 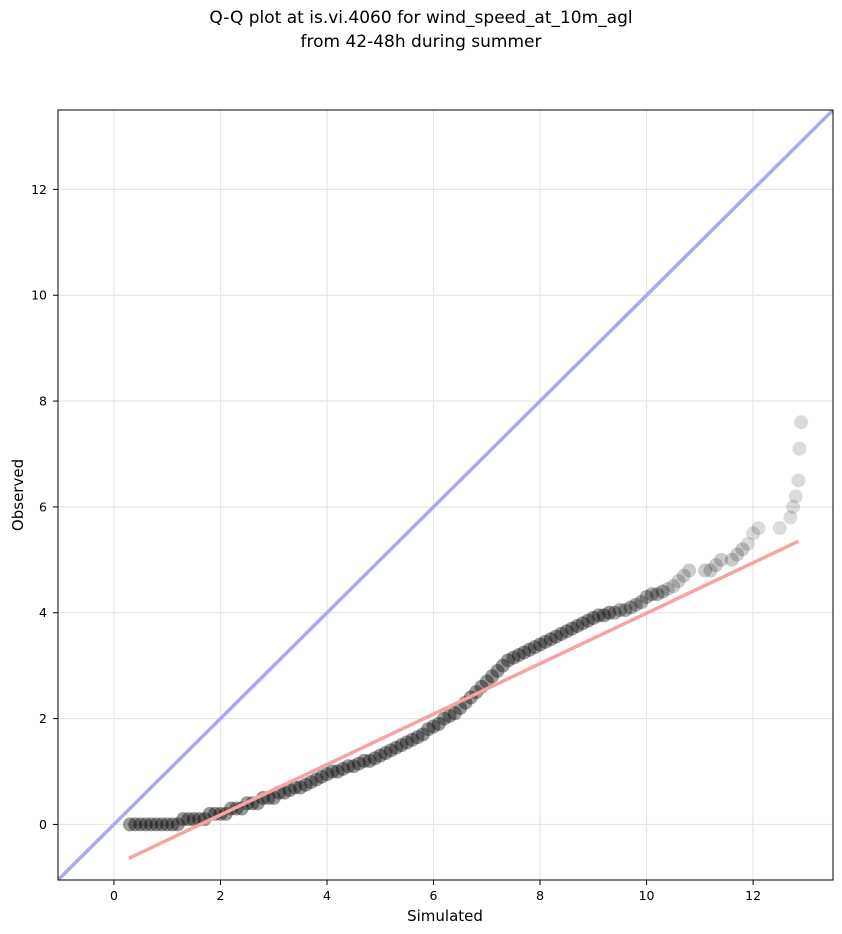 What do you see at coordinates (39, 295) in the screenshot?
I see `y-tick-label: 10` at bounding box center [39, 295].